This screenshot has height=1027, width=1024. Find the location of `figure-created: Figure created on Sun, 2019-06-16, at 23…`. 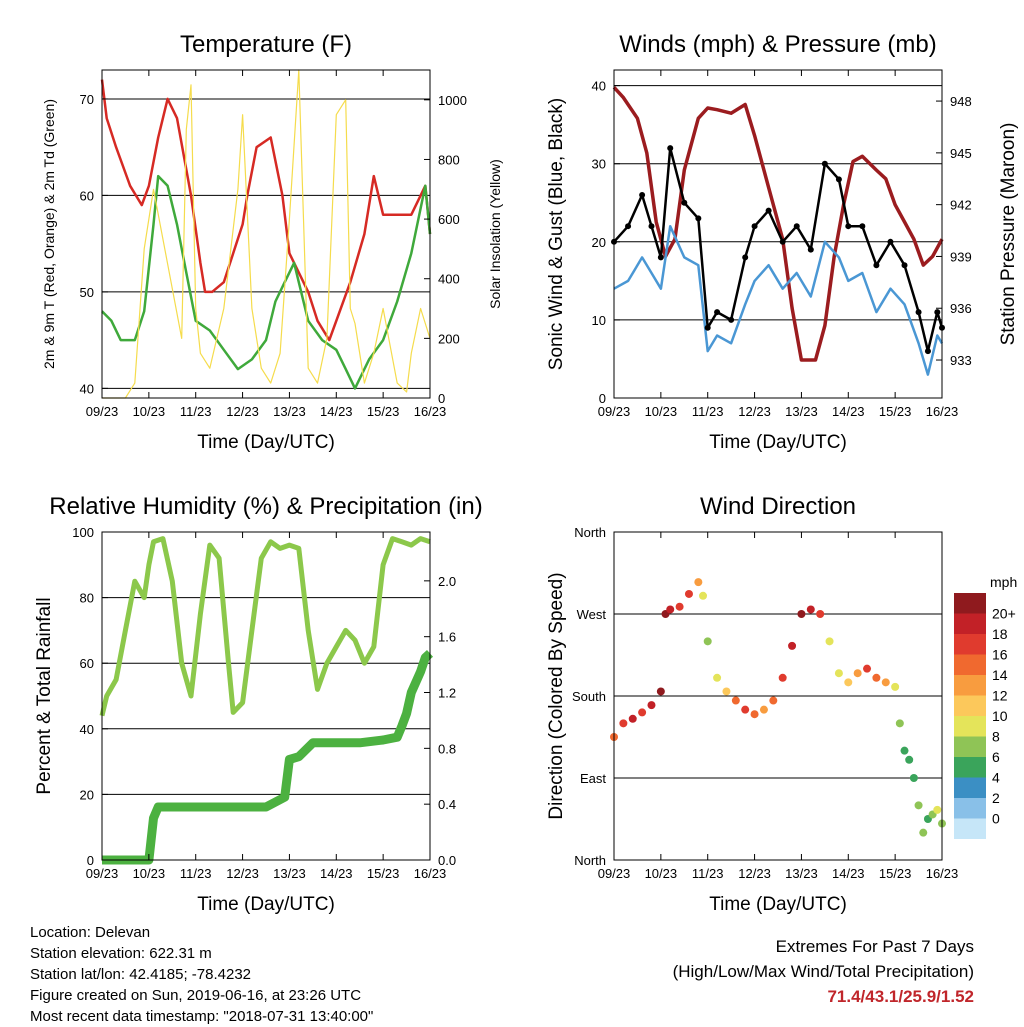

figure-created: Figure created on Sun, 2019-06-16, at 23… is located at coordinates (196, 995).